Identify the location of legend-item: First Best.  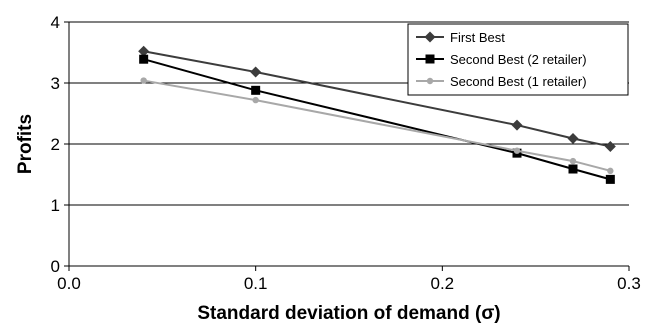
(460, 37).